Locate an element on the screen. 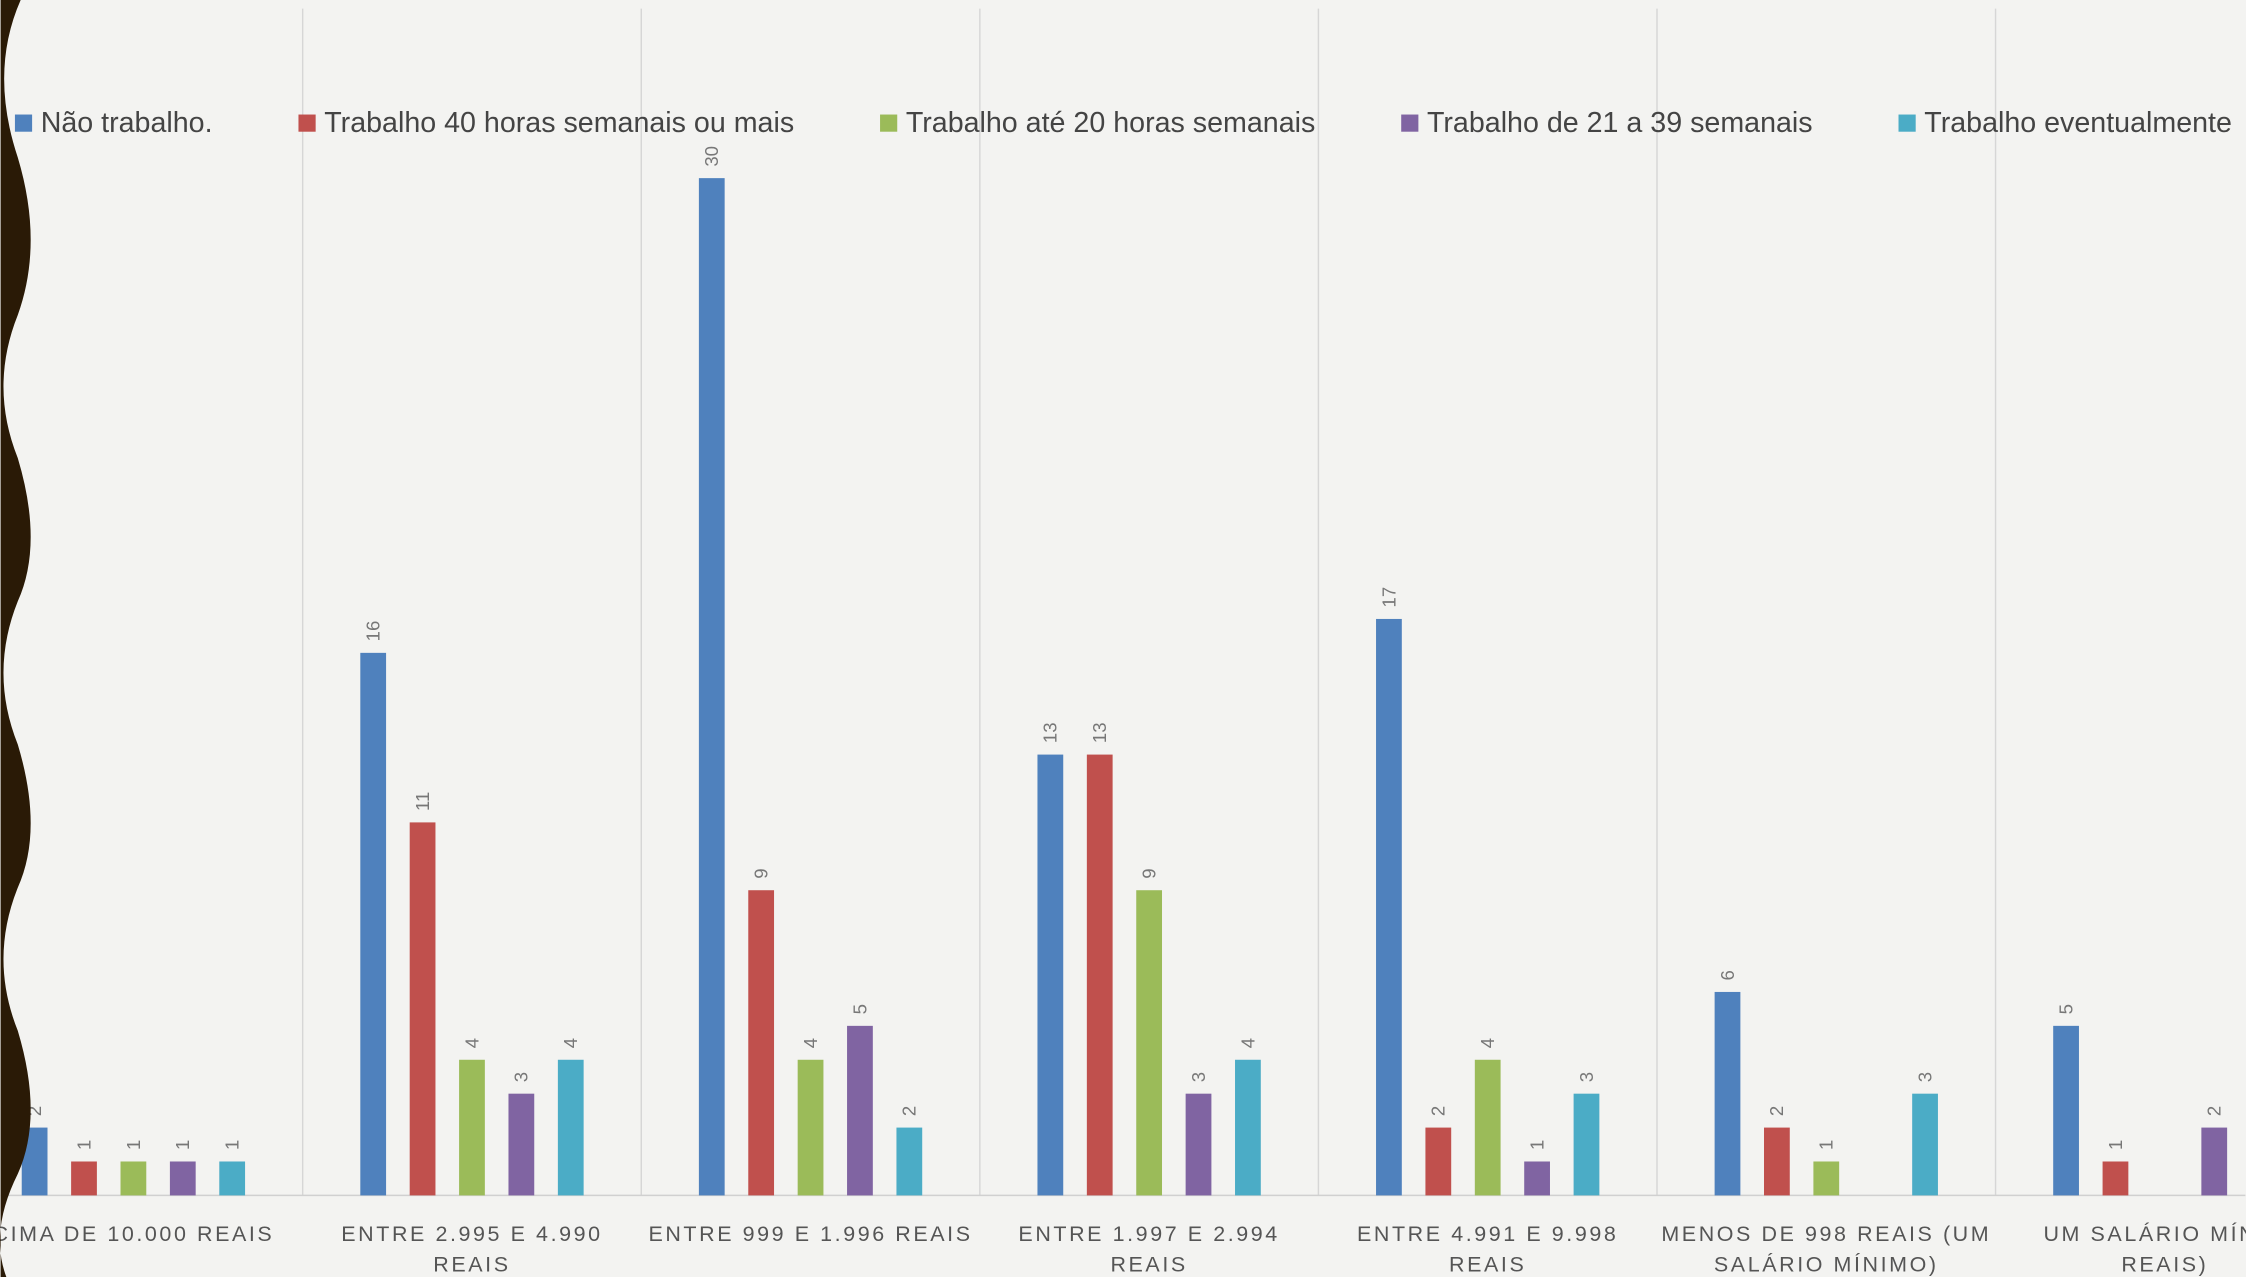  legend-label: Trabalho de 21 a 39 semanais is located at coordinates (1620, 123).